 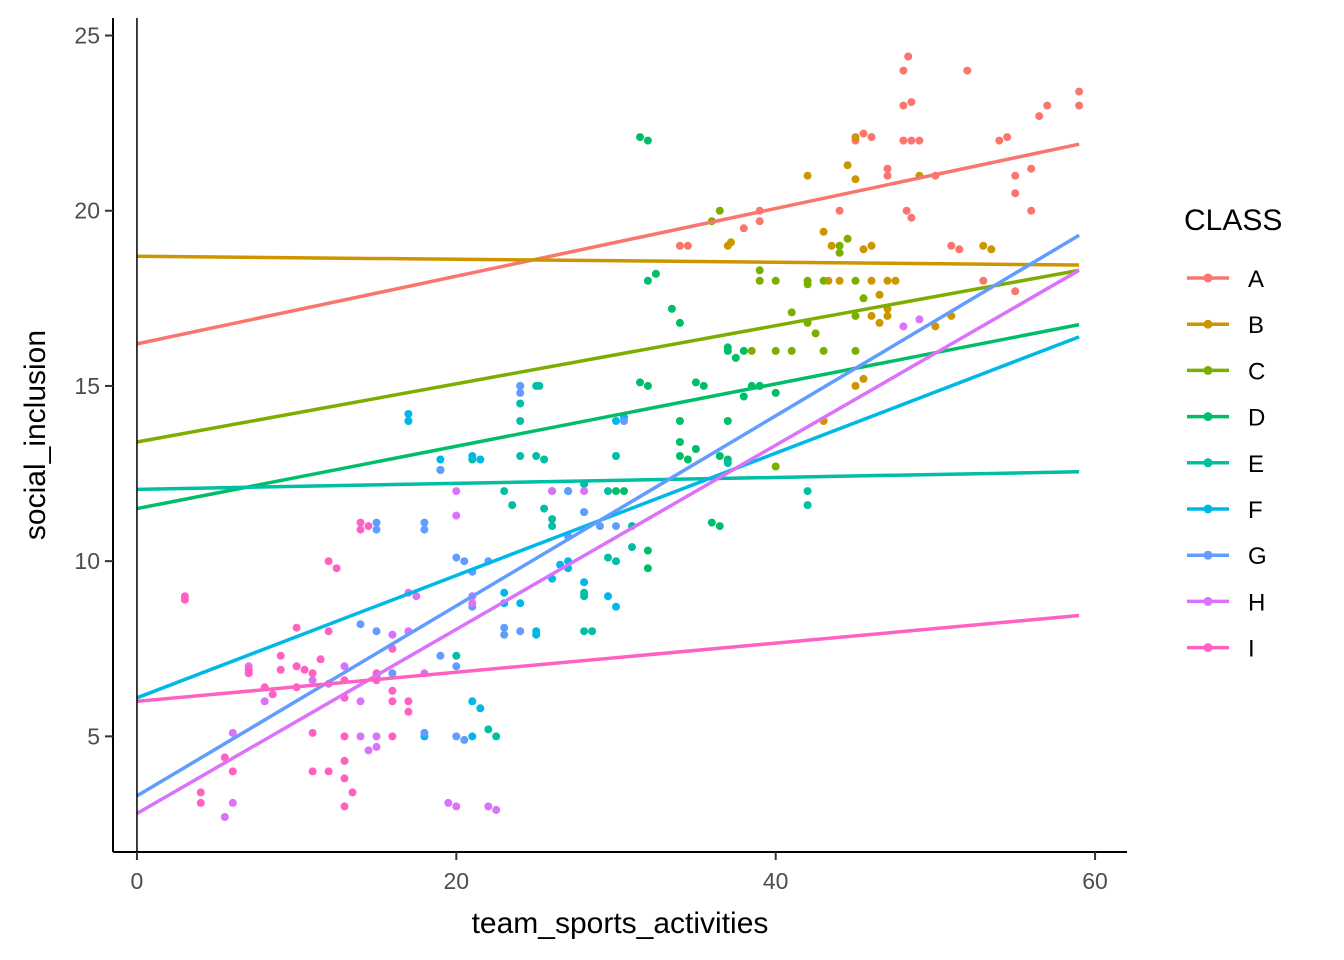 I want to click on legend-label-E: E, so click(x=1256, y=464).